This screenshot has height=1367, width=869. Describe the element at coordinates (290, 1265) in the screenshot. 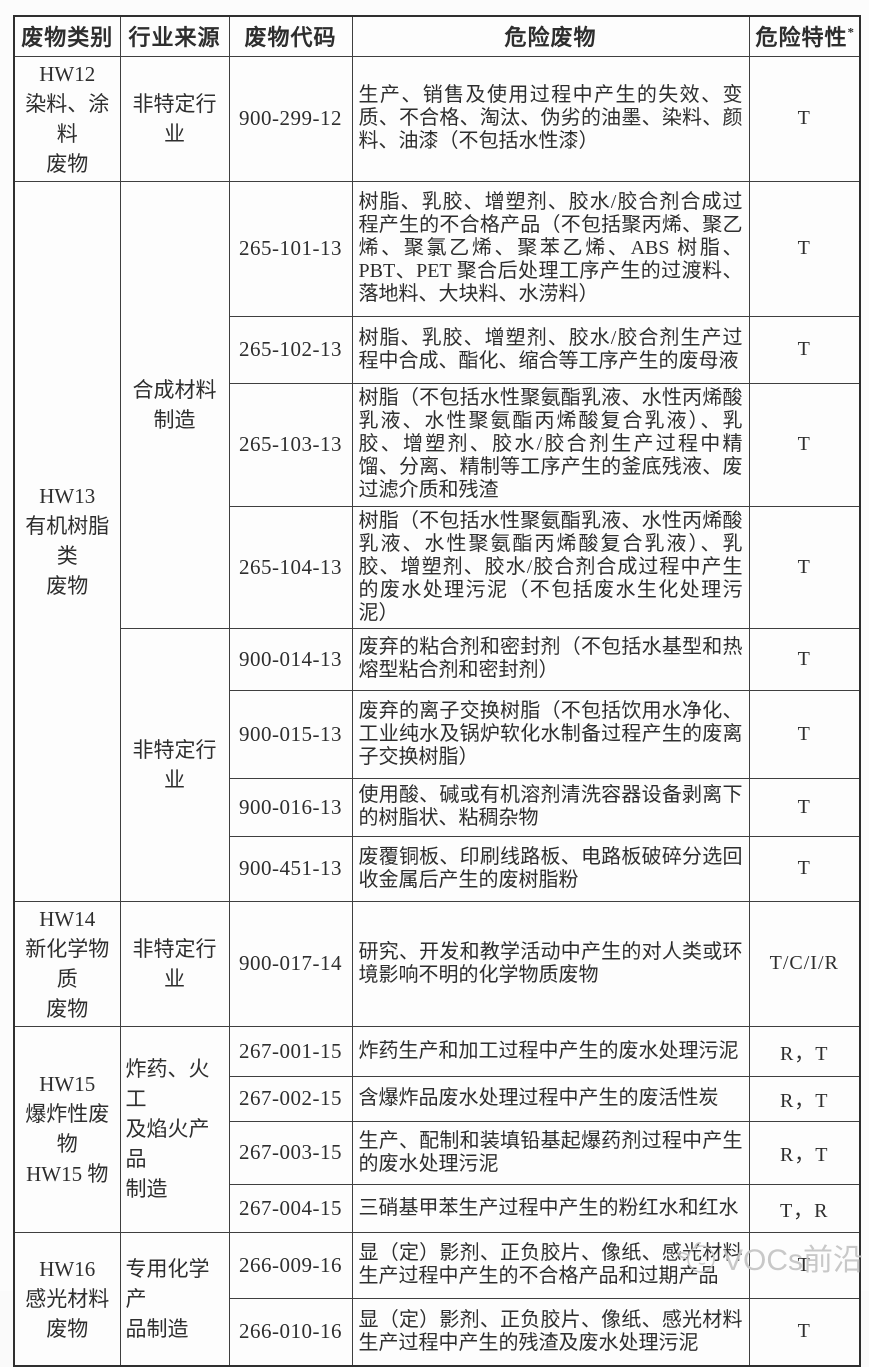

I see `waste-code-cell: 266-009-16` at that location.